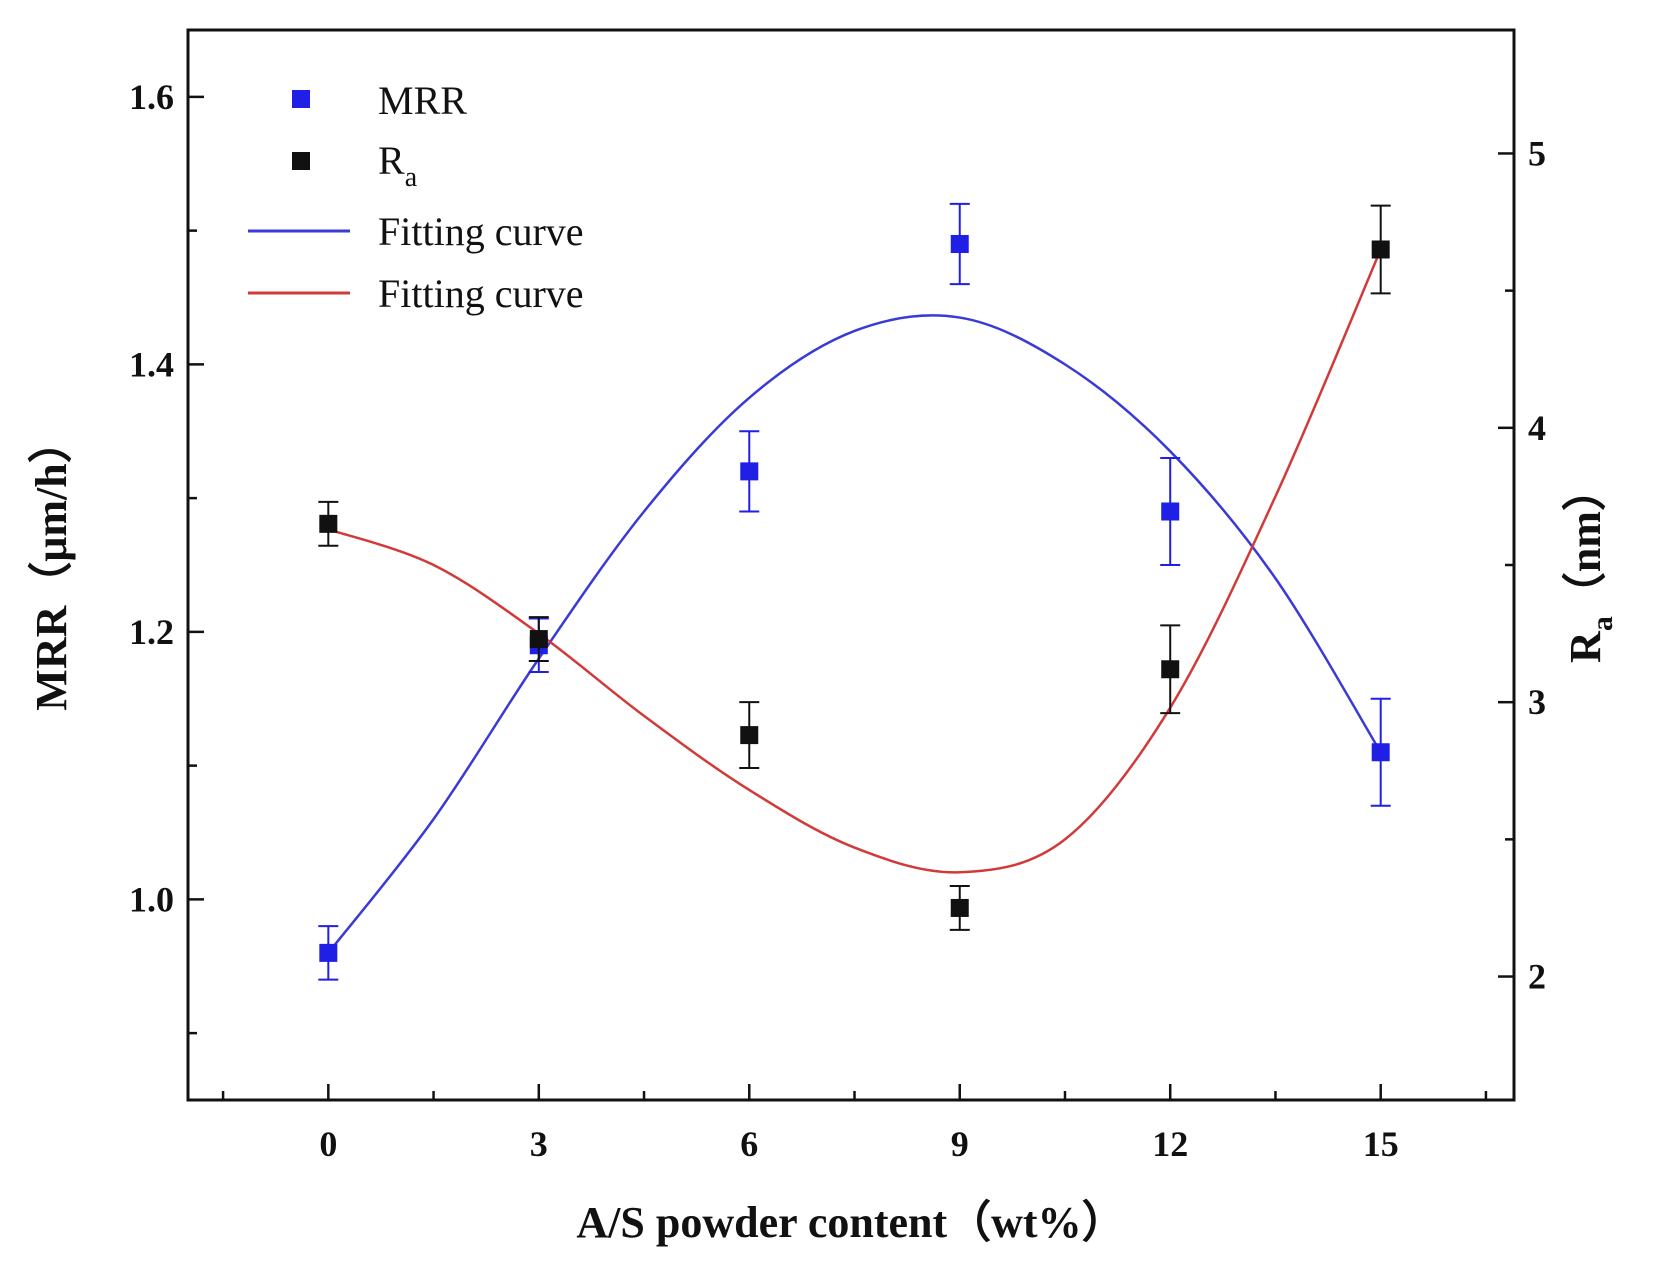  I want to click on y-right-axis-title: Ra（nm）, so click(1590, 565).